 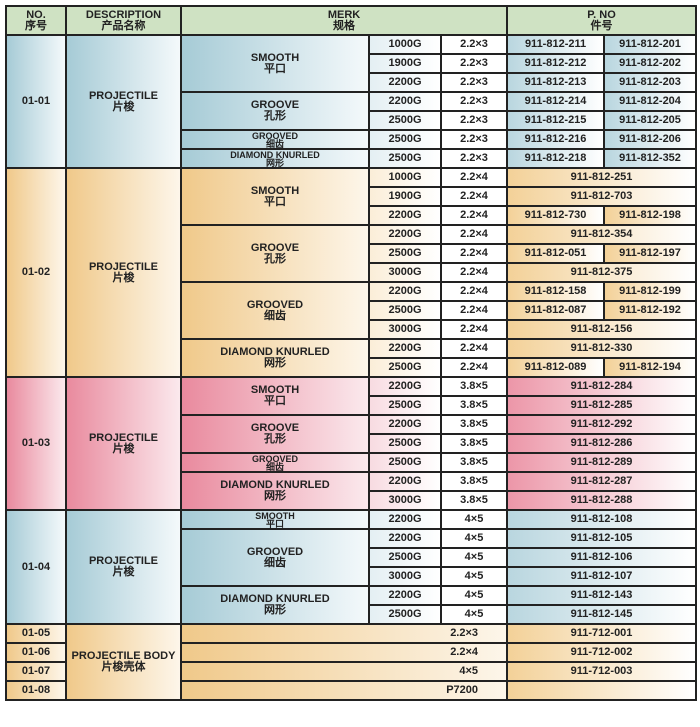 What do you see at coordinates (650, 120) in the screenshot?
I see `part-number: 911-812-205` at bounding box center [650, 120].